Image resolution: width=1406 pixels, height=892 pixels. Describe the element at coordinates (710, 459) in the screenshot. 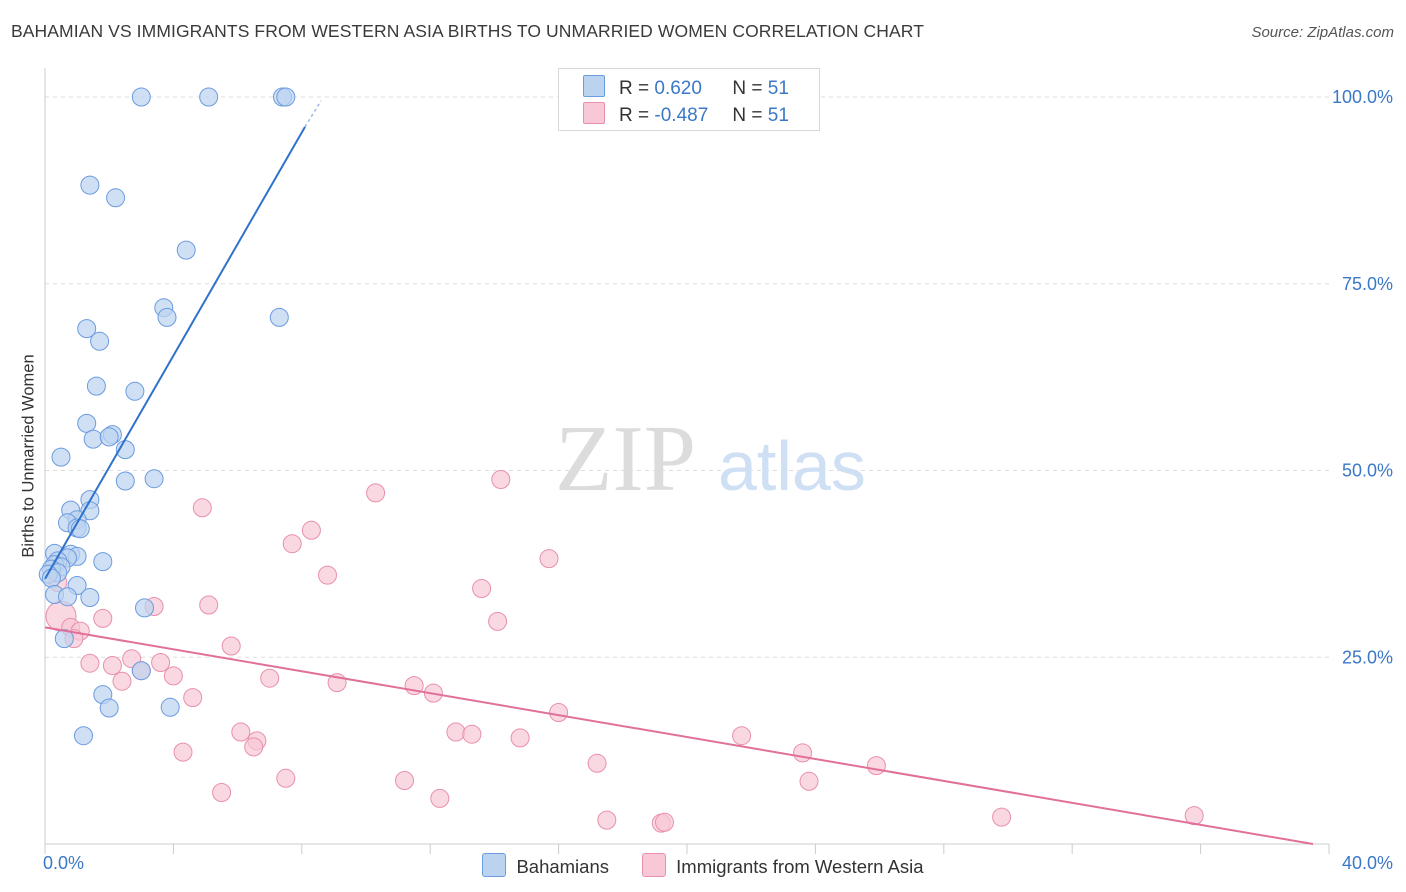

I see `watermark: ZIP atlas` at that location.